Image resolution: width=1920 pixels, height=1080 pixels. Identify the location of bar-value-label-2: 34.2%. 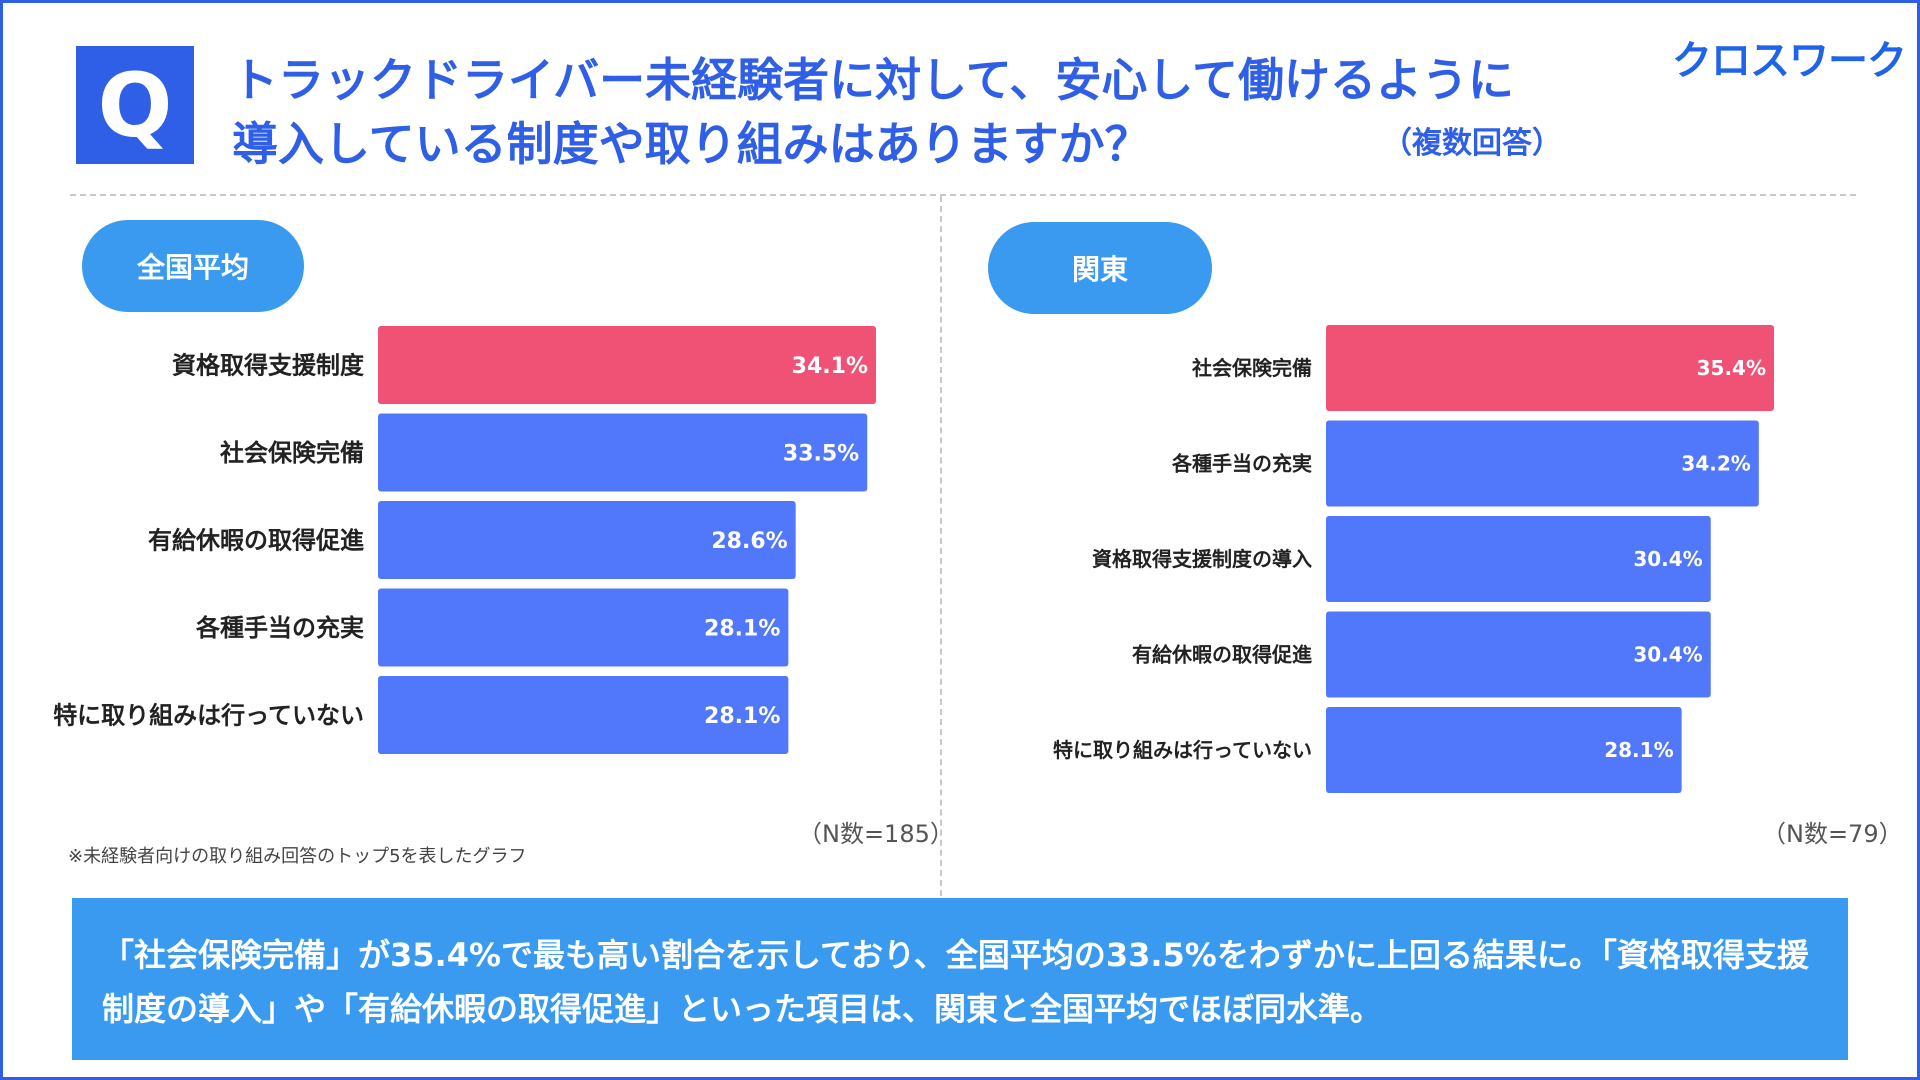
(1715, 464).